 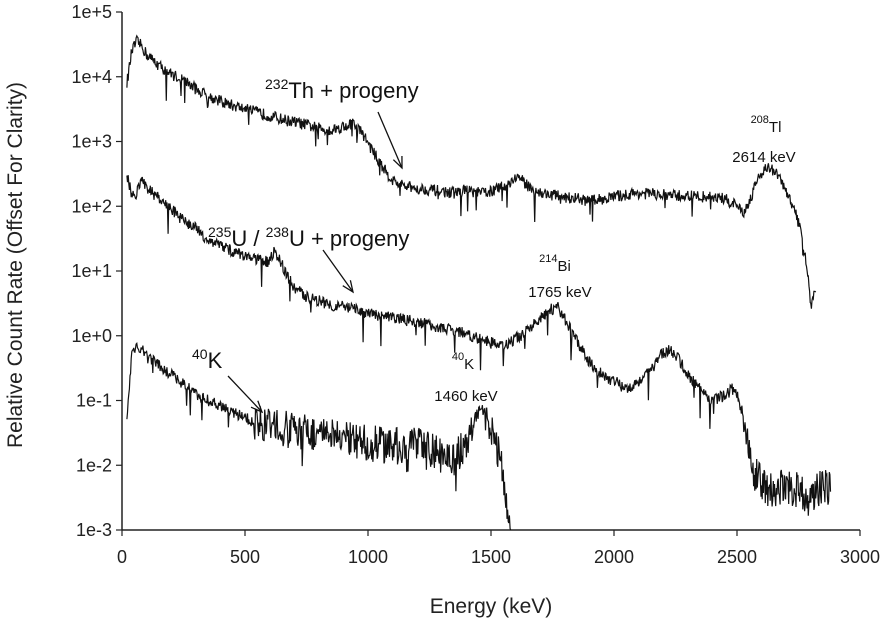 I want to click on y-tick-label: 1e-1, so click(x=94, y=401).